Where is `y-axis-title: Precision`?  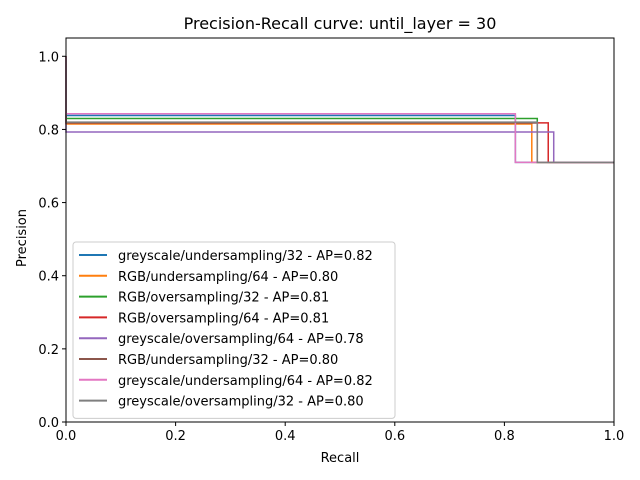 y-axis-title: Precision is located at coordinates (22, 238).